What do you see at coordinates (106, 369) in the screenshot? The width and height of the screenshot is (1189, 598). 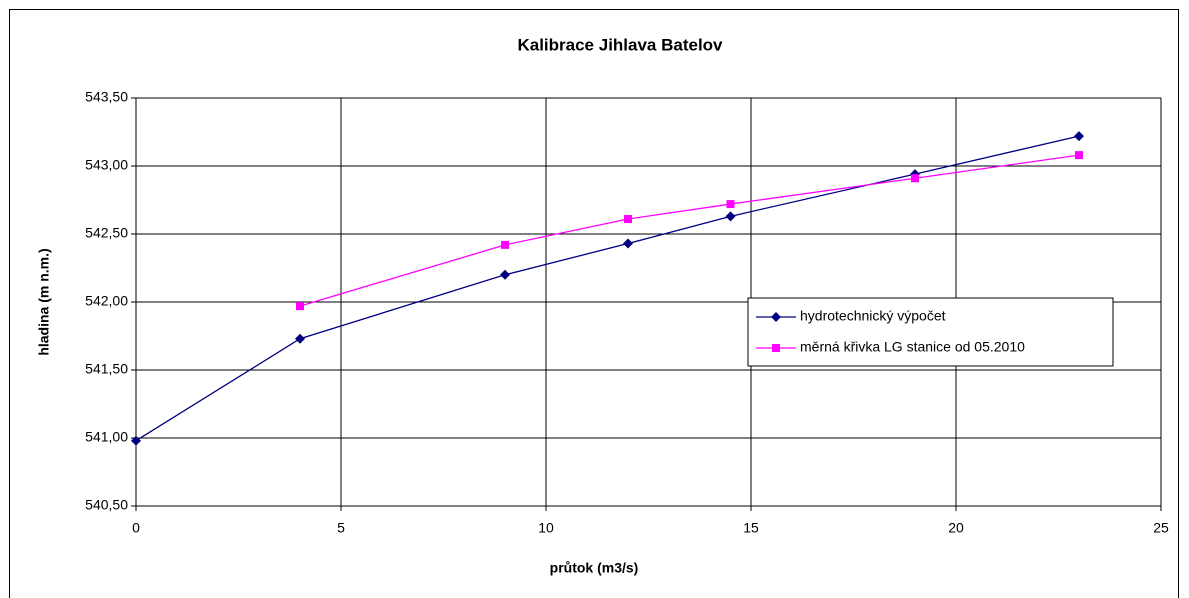 I see `y-tick-label: 541,50` at bounding box center [106, 369].